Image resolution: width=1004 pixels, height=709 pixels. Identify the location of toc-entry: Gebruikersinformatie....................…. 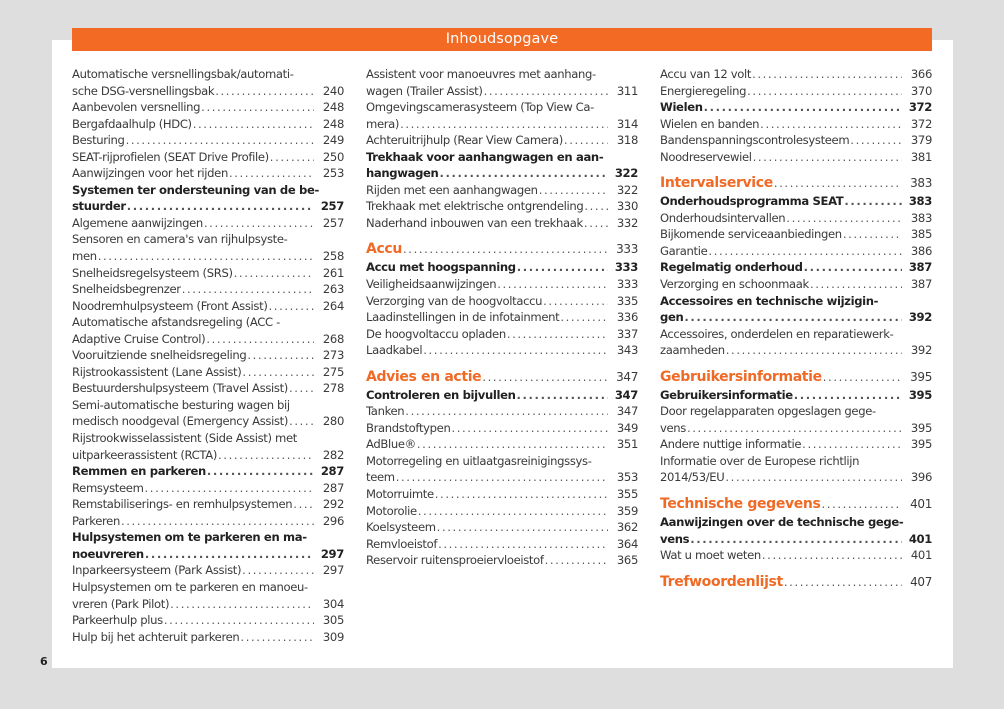
(796, 395).